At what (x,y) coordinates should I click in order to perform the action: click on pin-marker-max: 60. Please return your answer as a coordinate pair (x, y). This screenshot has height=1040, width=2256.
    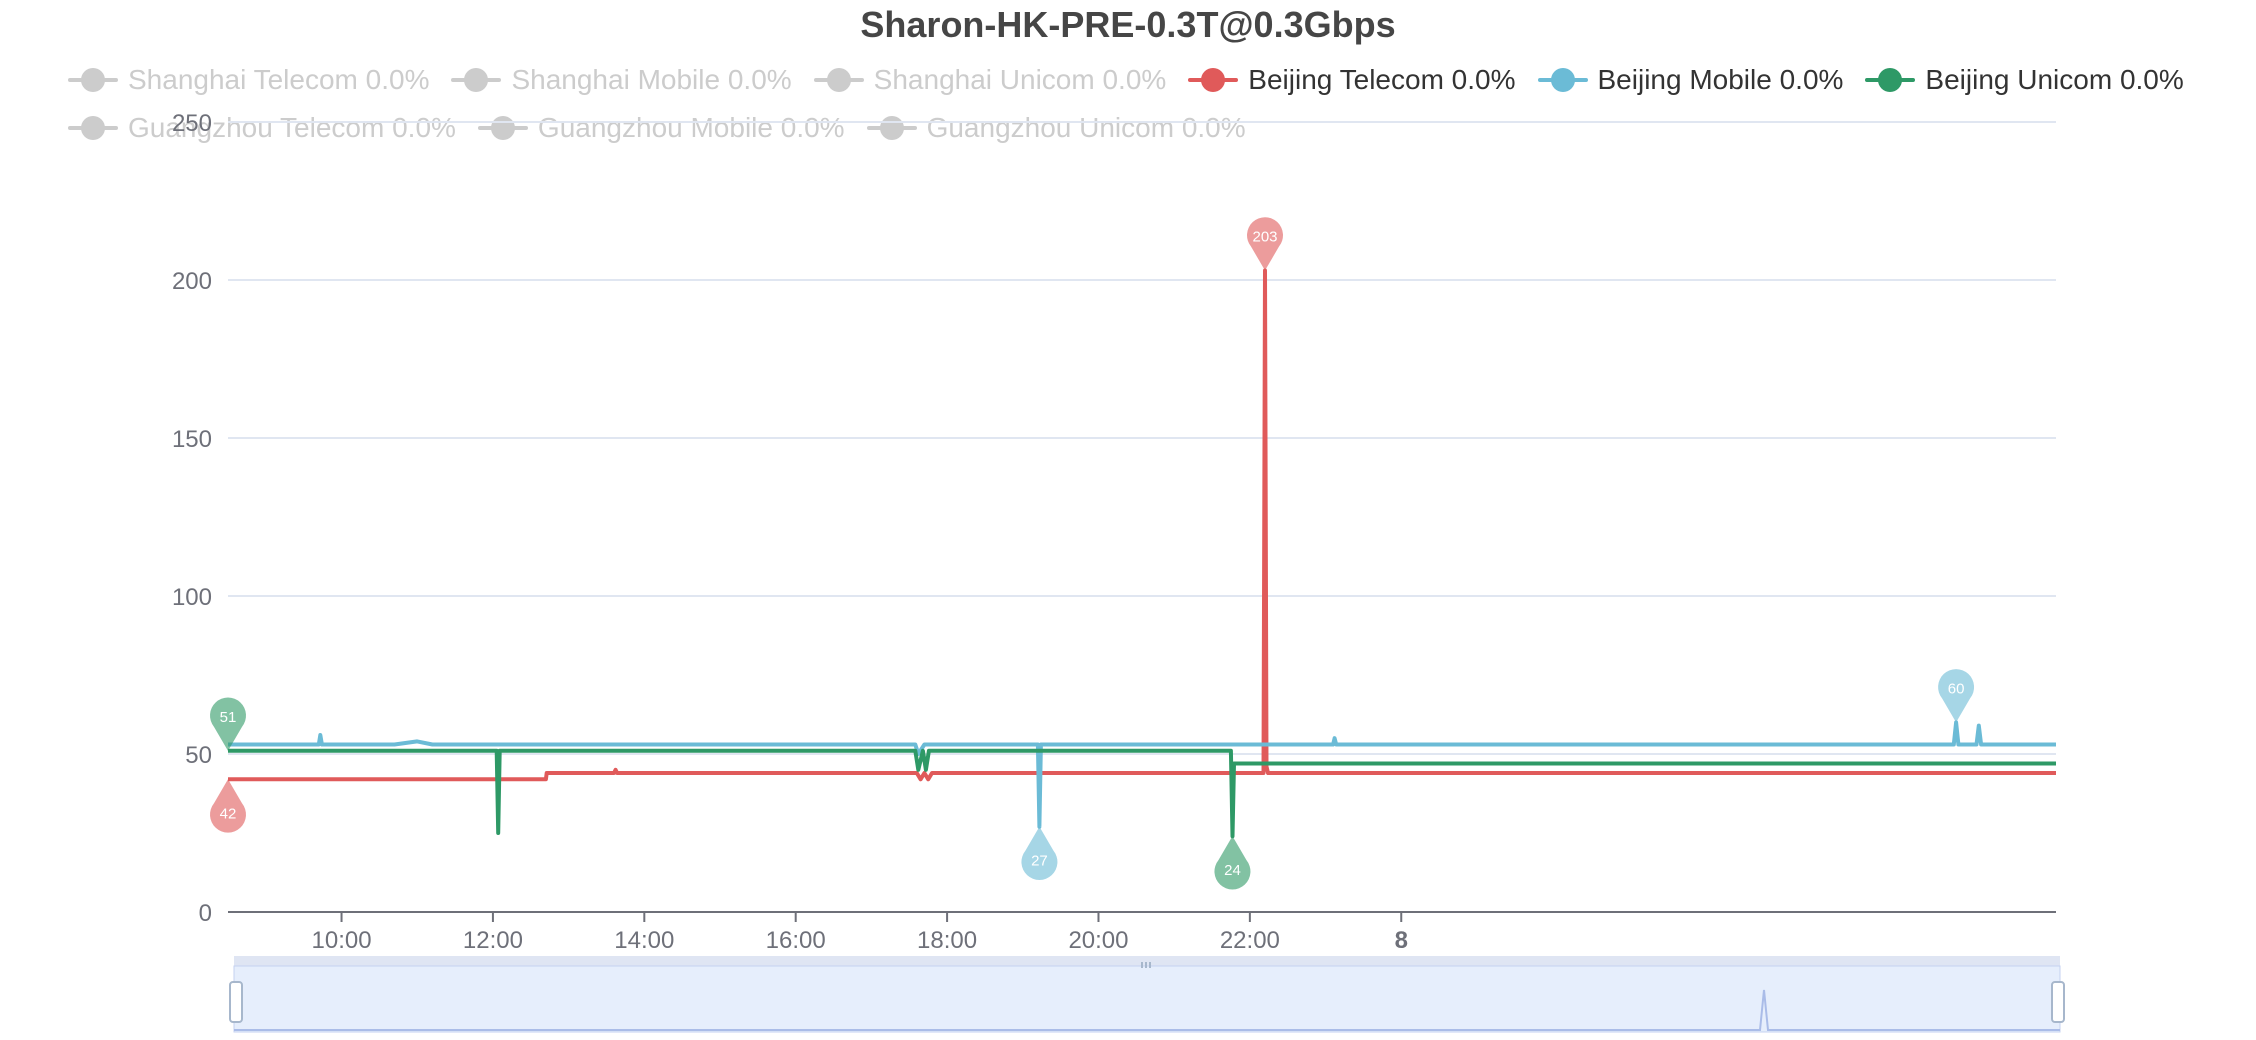
    Looking at the image, I should click on (1956, 696).